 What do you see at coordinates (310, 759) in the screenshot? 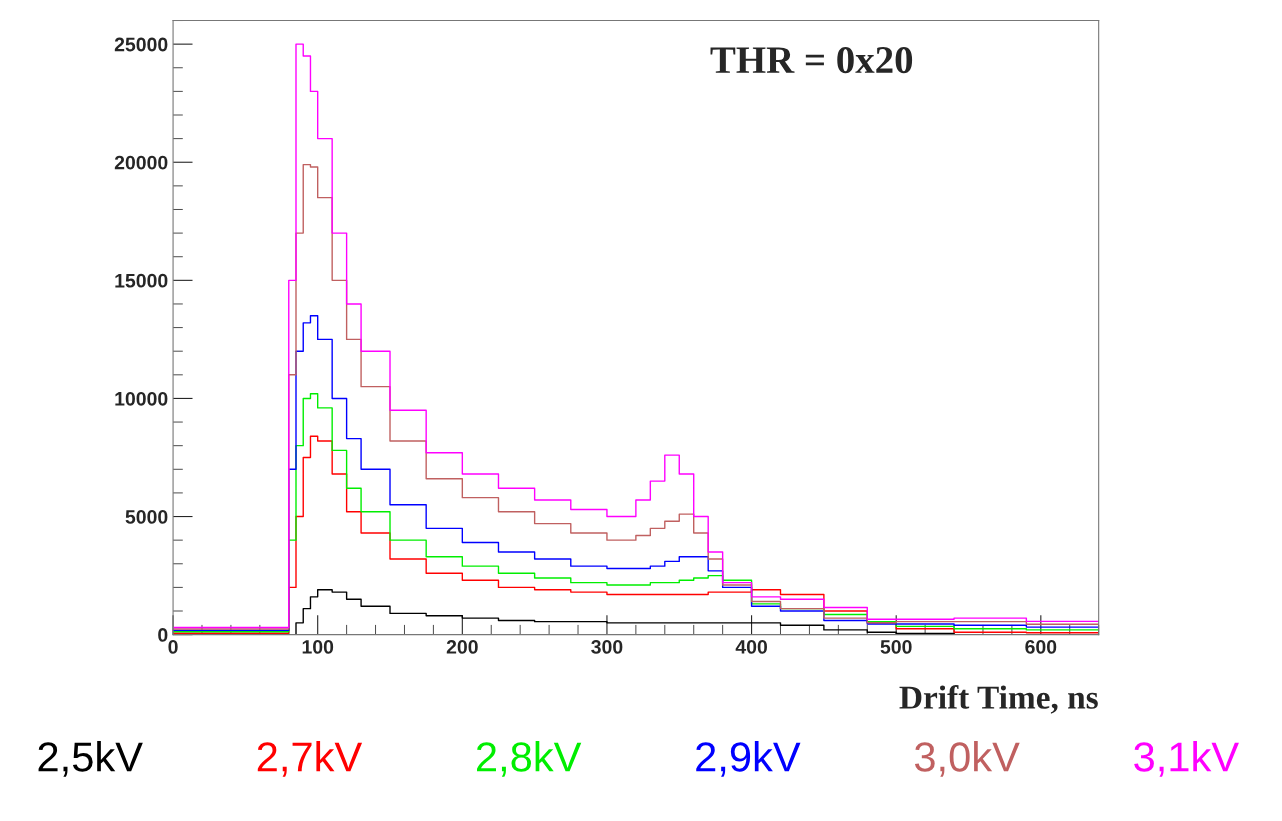
I see `text: 2,7kV` at bounding box center [310, 759].